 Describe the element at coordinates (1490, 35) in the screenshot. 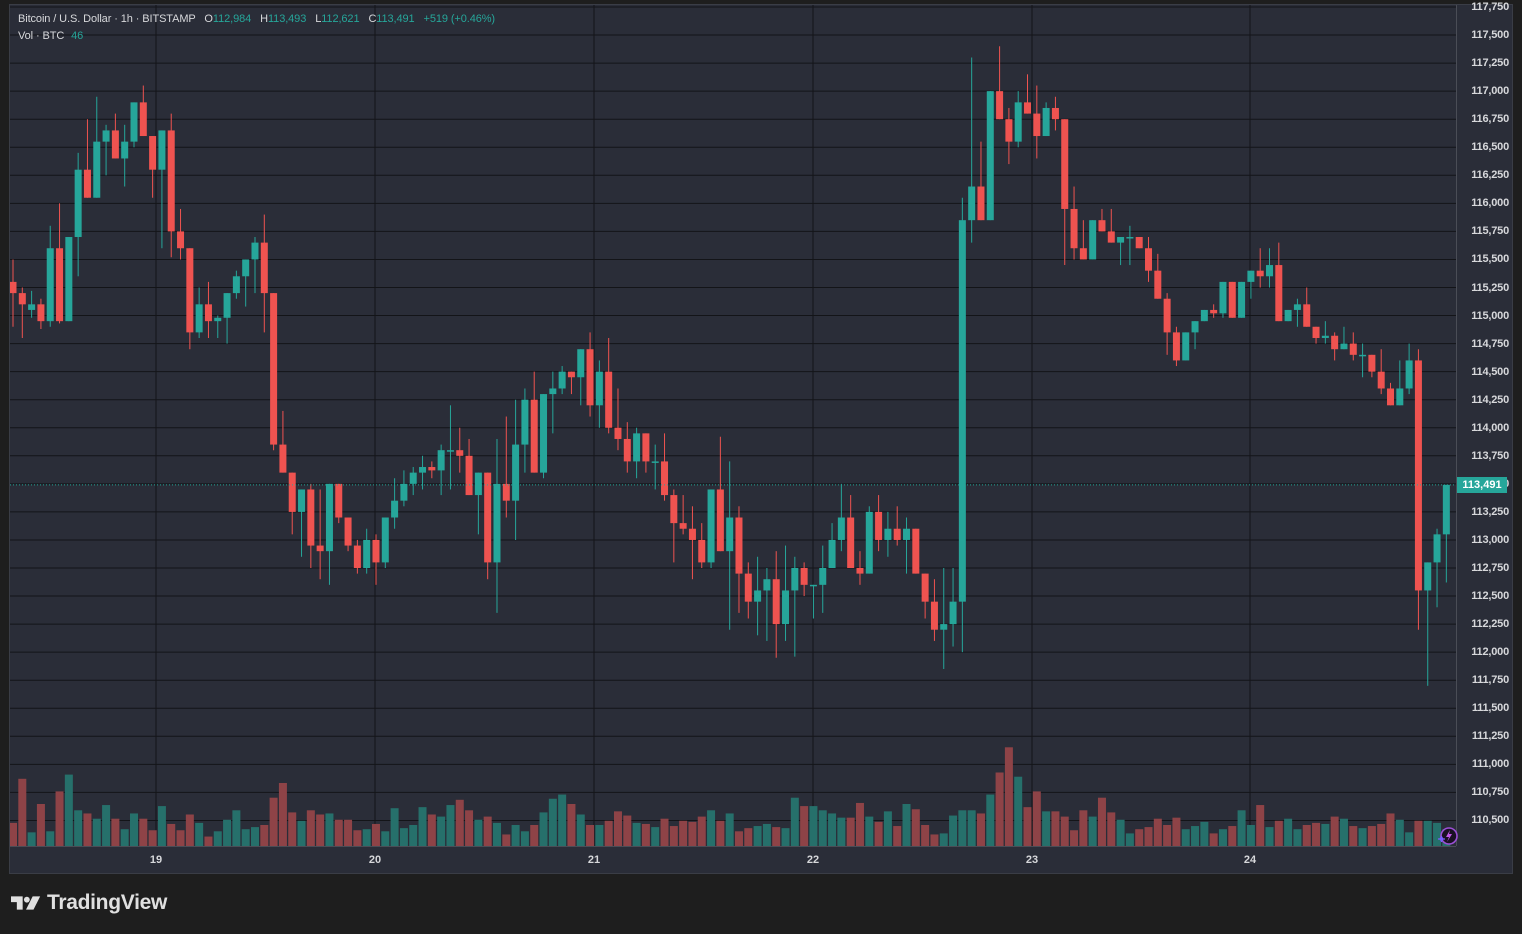

I see `price-tick-label: 117,500` at that location.